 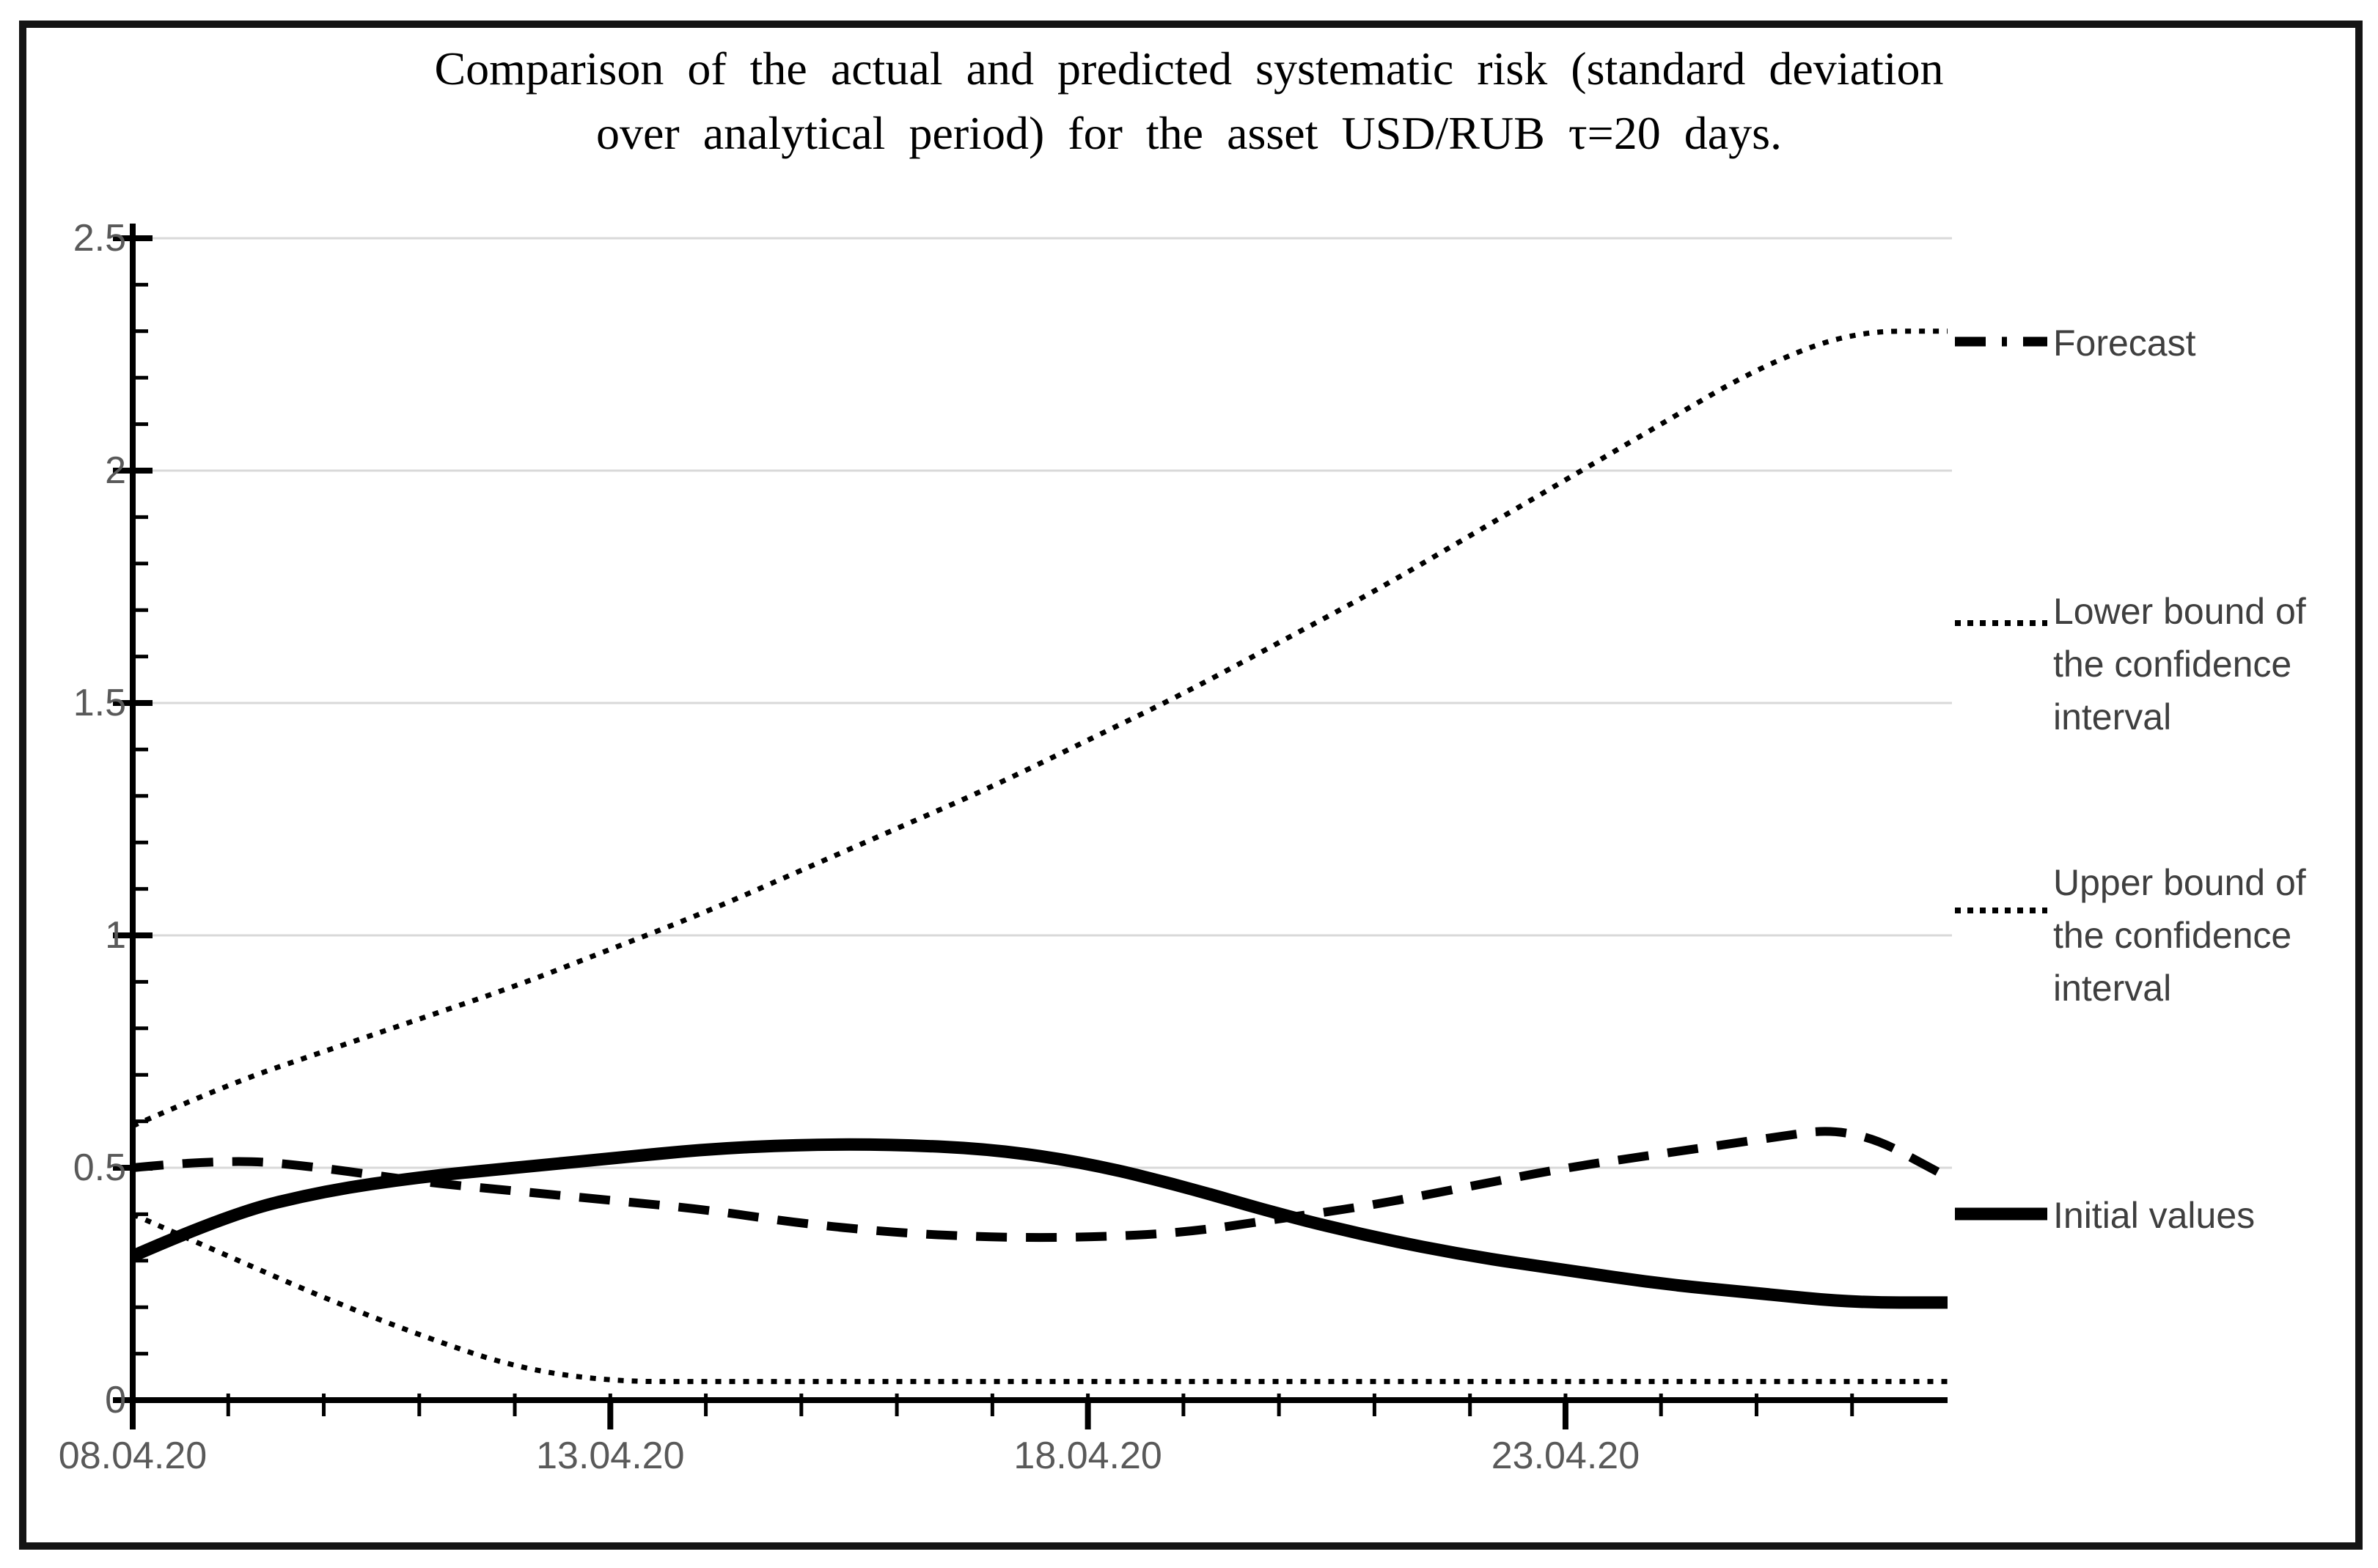 I want to click on series-lower-bound-of-the-confidence-interval, so click(x=1039, y=1298).